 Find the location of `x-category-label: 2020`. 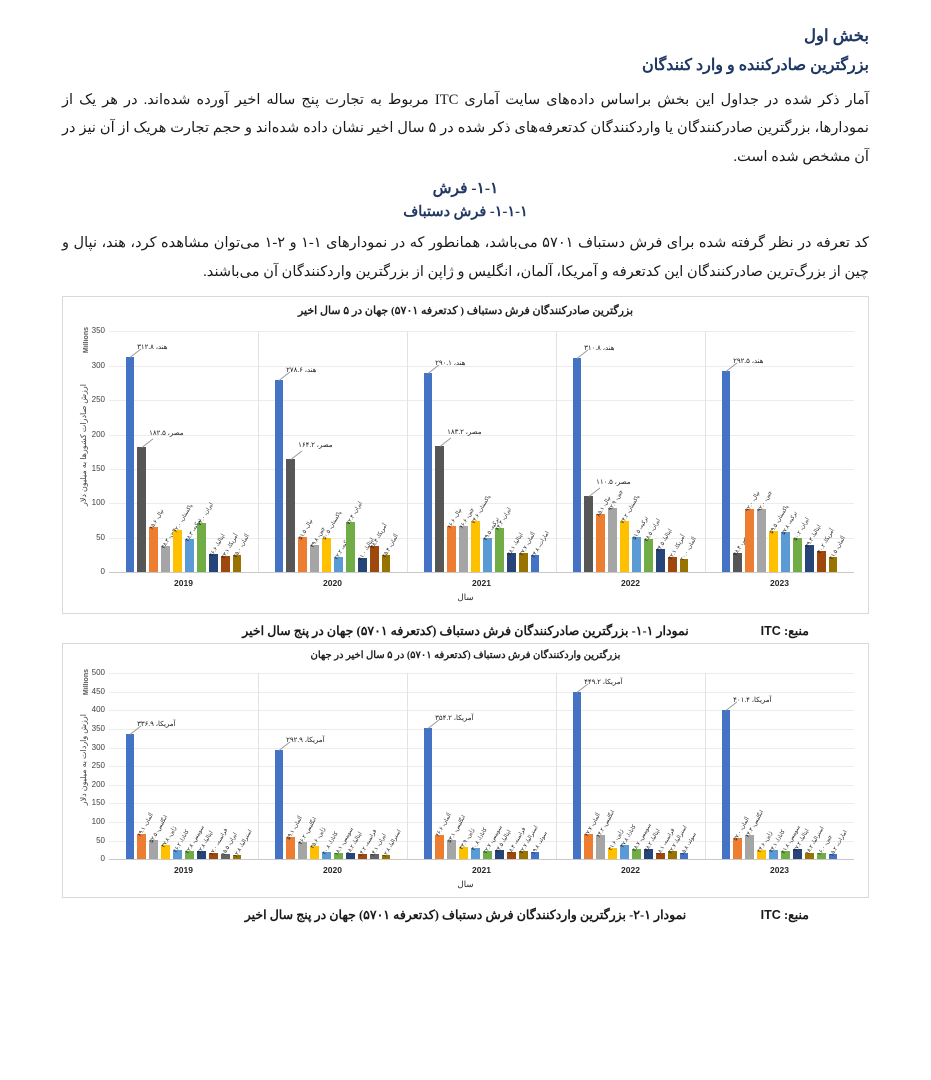

x-category-label: 2020 is located at coordinates (332, 870).